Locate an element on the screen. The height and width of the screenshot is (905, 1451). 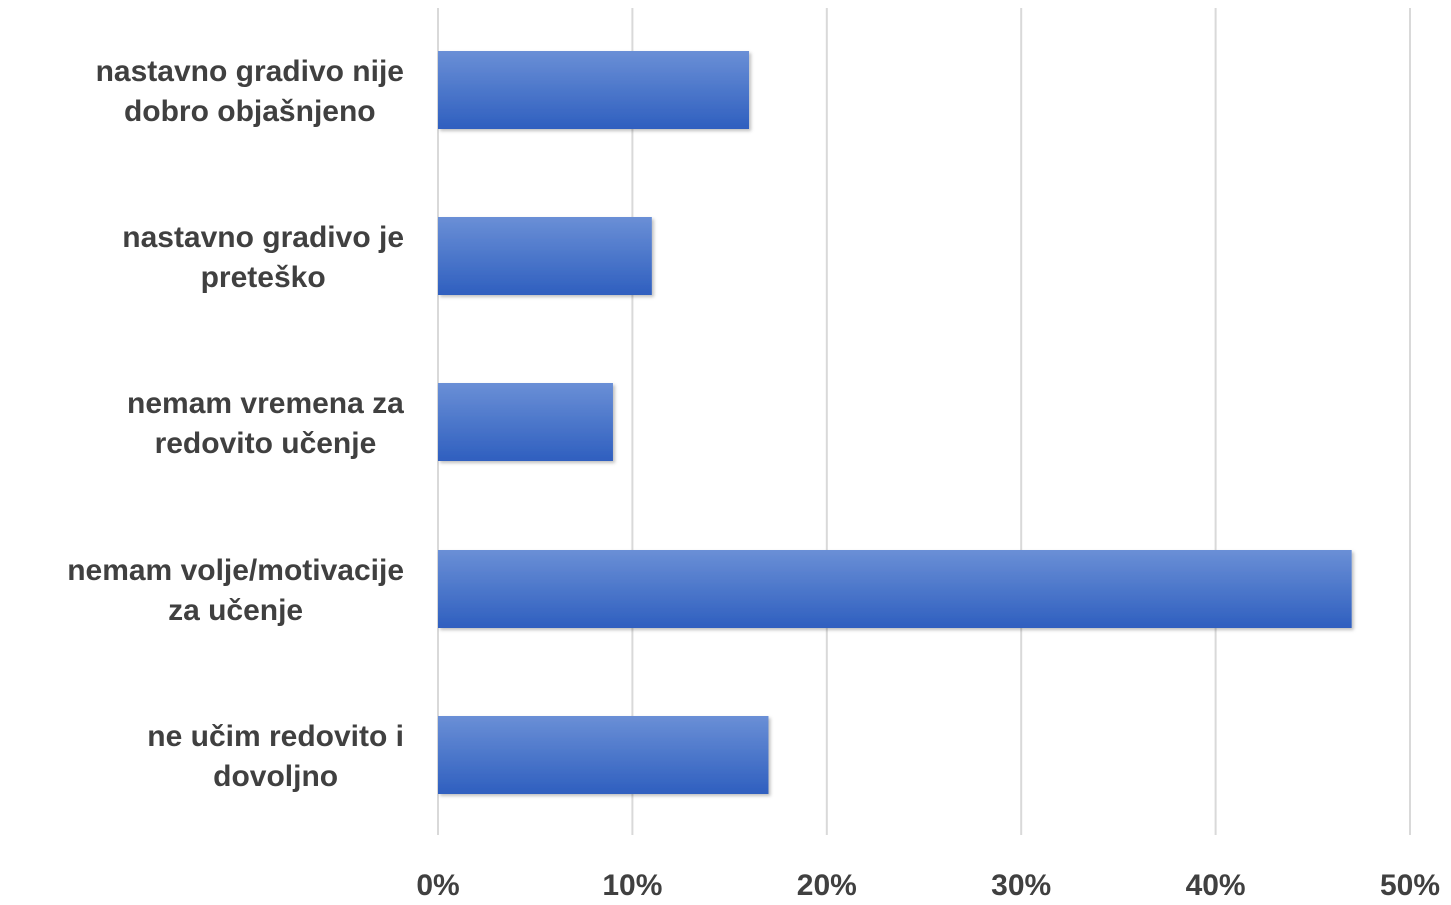
category-label-line: nemam volje/motivacije is located at coordinates (235, 570).